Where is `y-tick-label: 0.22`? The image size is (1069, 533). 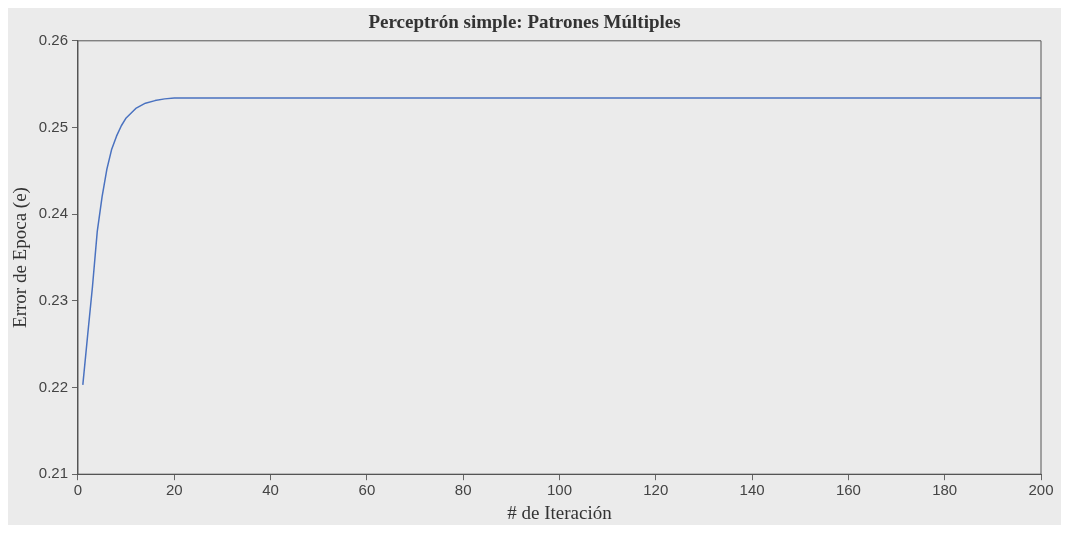 y-tick-label: 0.22 is located at coordinates (53, 386).